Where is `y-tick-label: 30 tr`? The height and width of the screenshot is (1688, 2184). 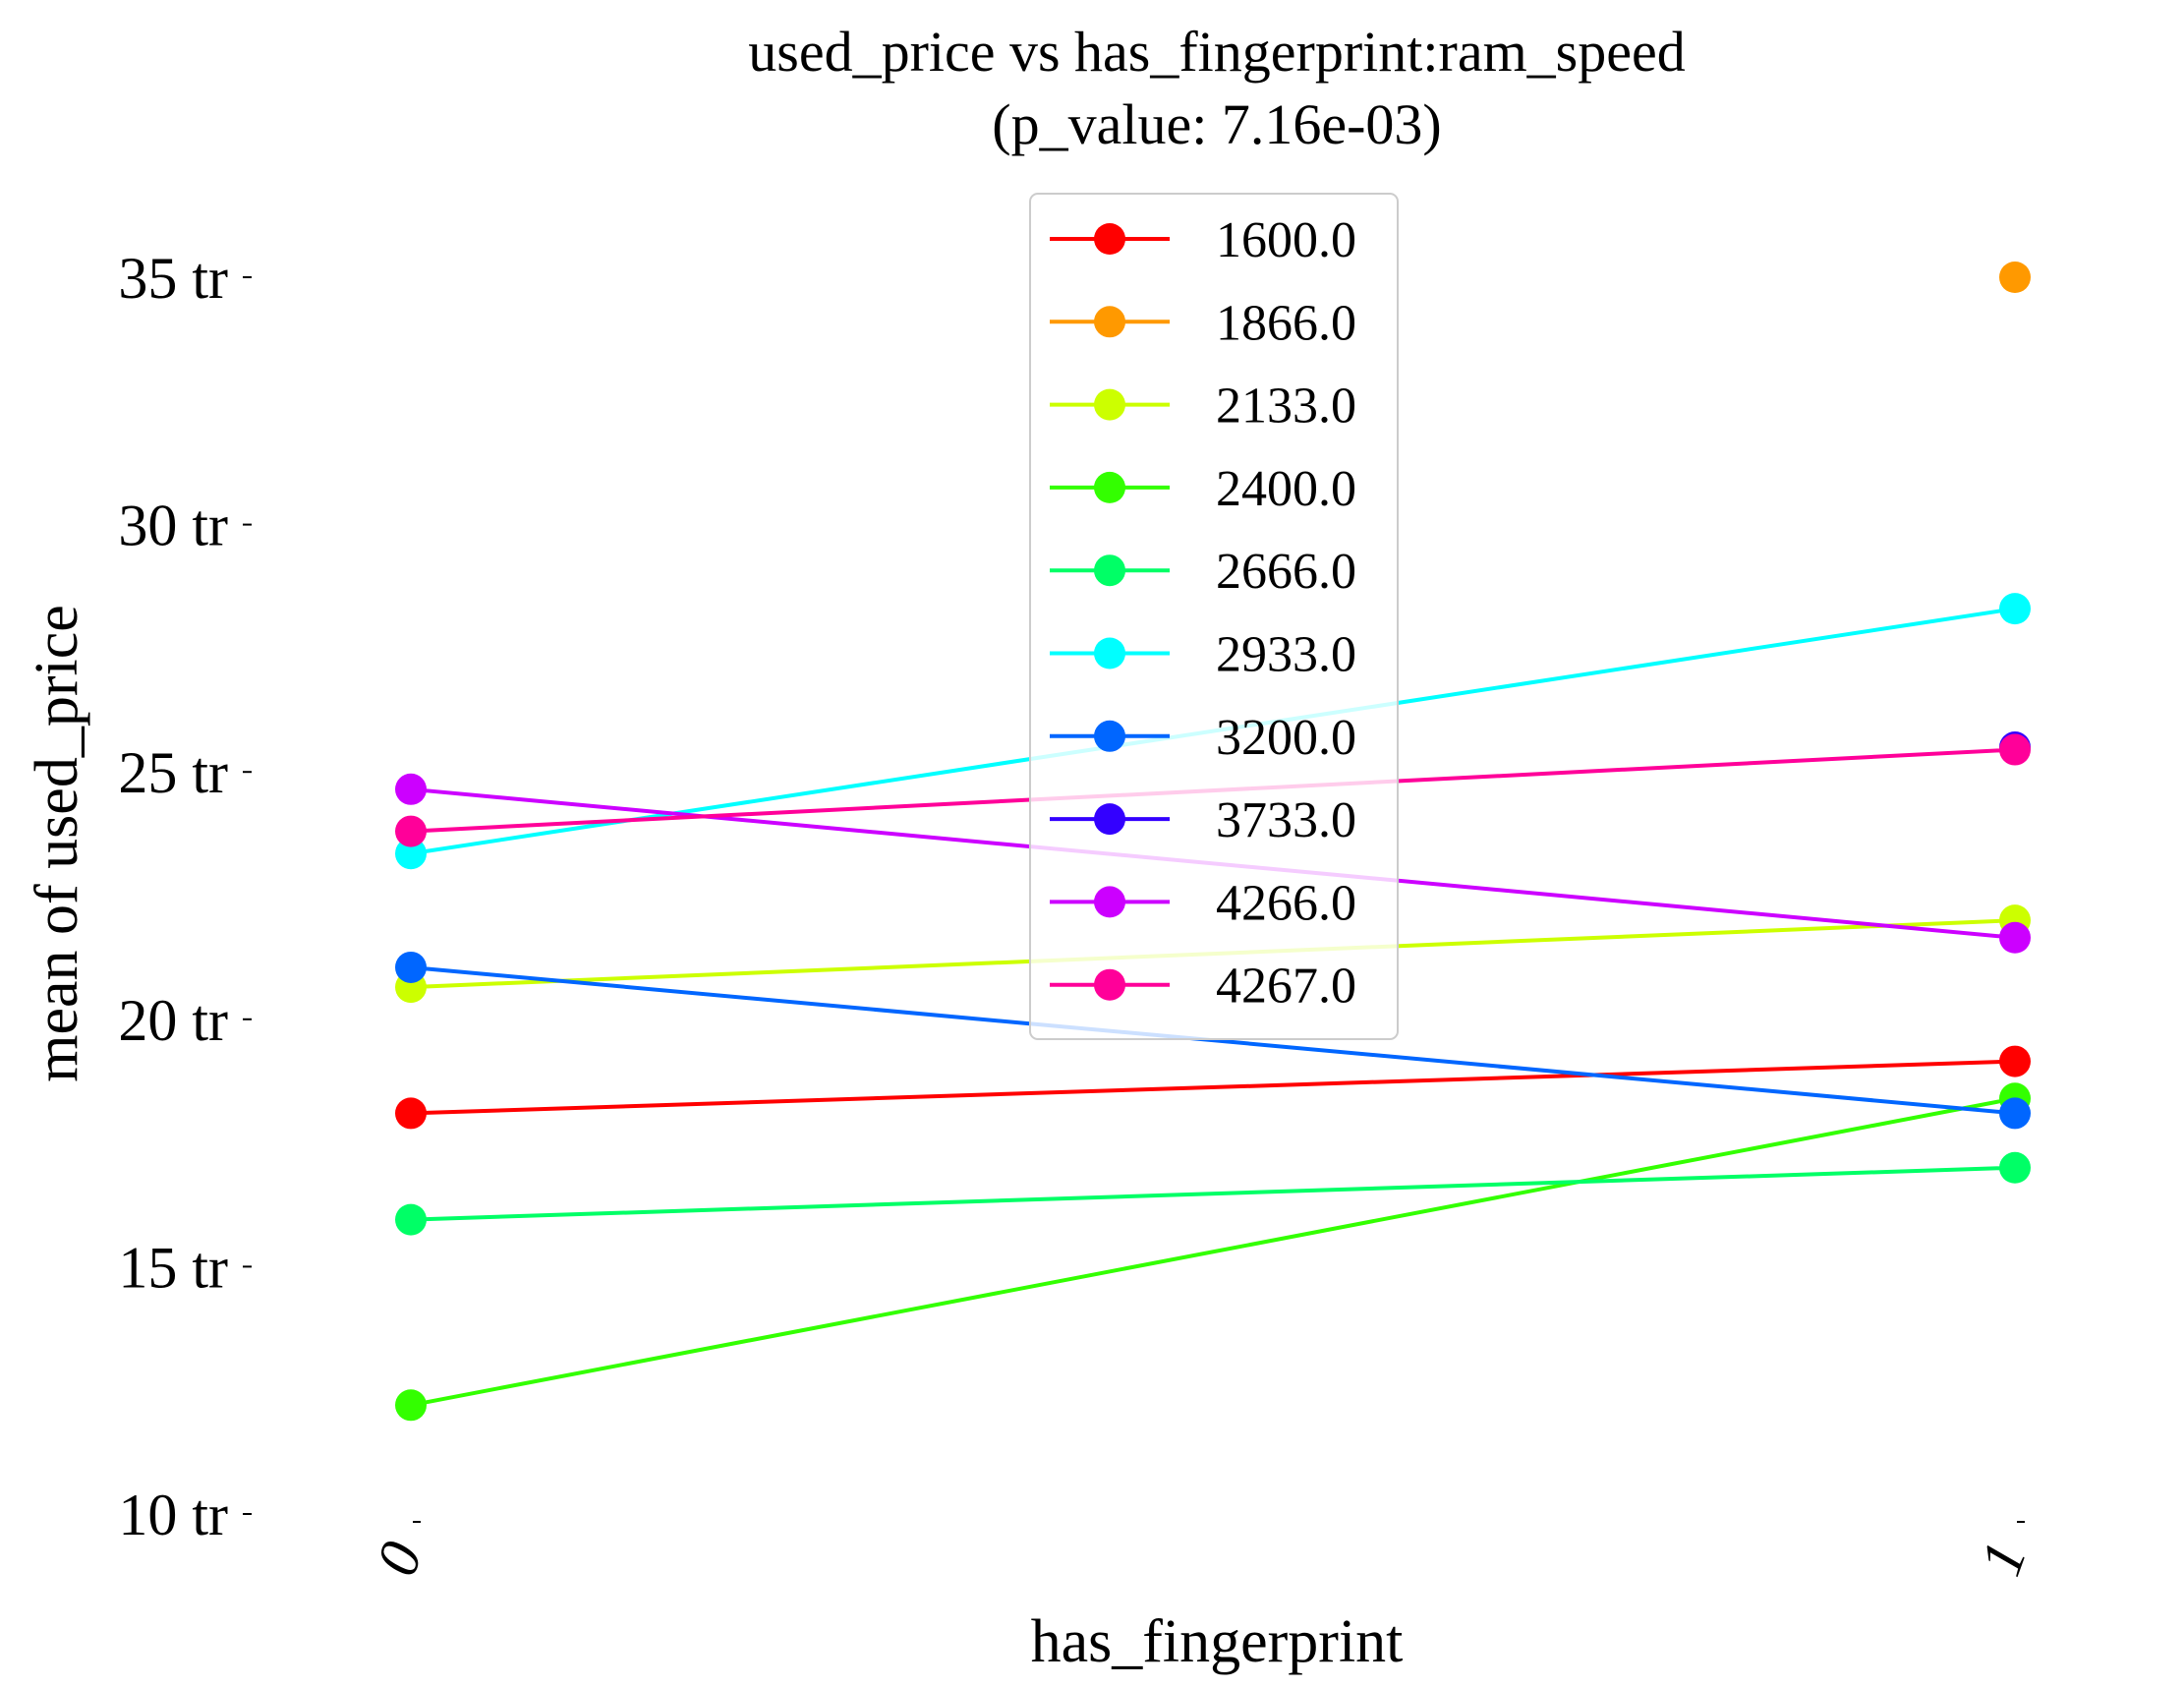 y-tick-label: 30 tr is located at coordinates (173, 526).